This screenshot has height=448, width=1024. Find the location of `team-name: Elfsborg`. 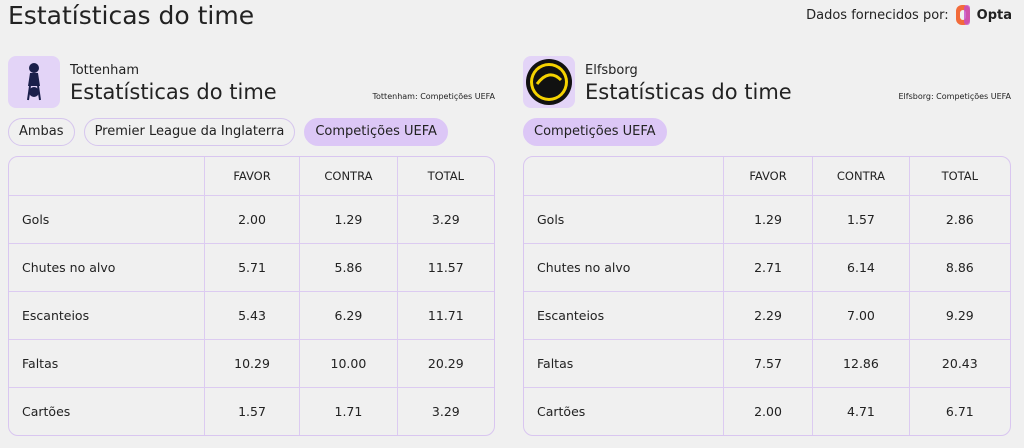

team-name: Elfsborg is located at coordinates (611, 70).